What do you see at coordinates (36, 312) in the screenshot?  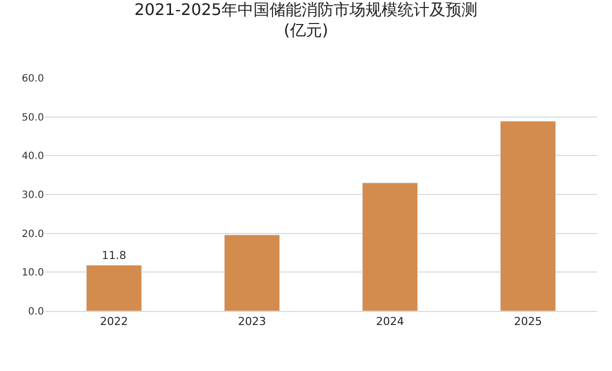 I see `y-tick-label: 0.0` at bounding box center [36, 312].